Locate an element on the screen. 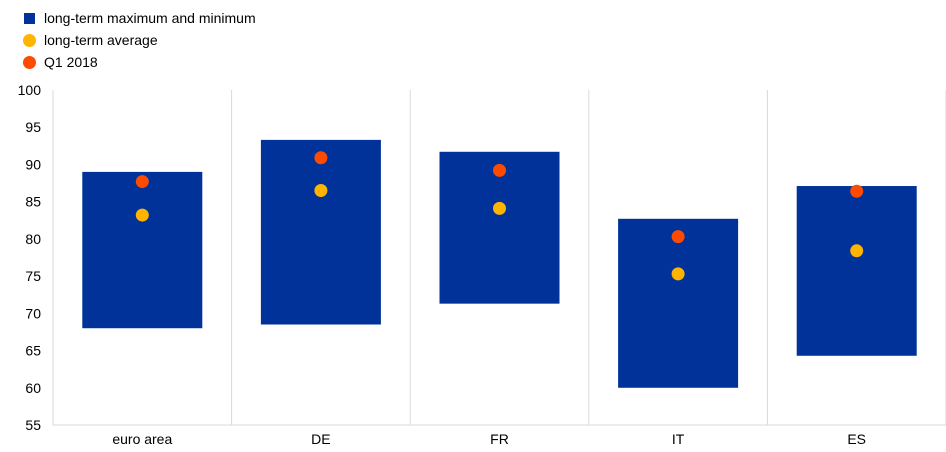  y-tick-label: 55 is located at coordinates (33, 425).